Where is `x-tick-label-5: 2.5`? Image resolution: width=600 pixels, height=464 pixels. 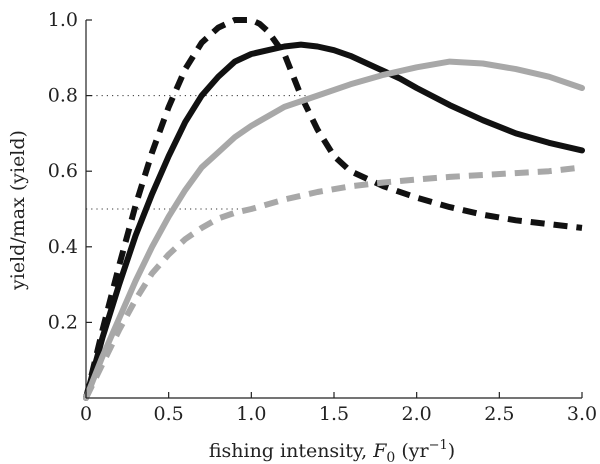
x-tick-label-5: 2.5 is located at coordinates (499, 414).